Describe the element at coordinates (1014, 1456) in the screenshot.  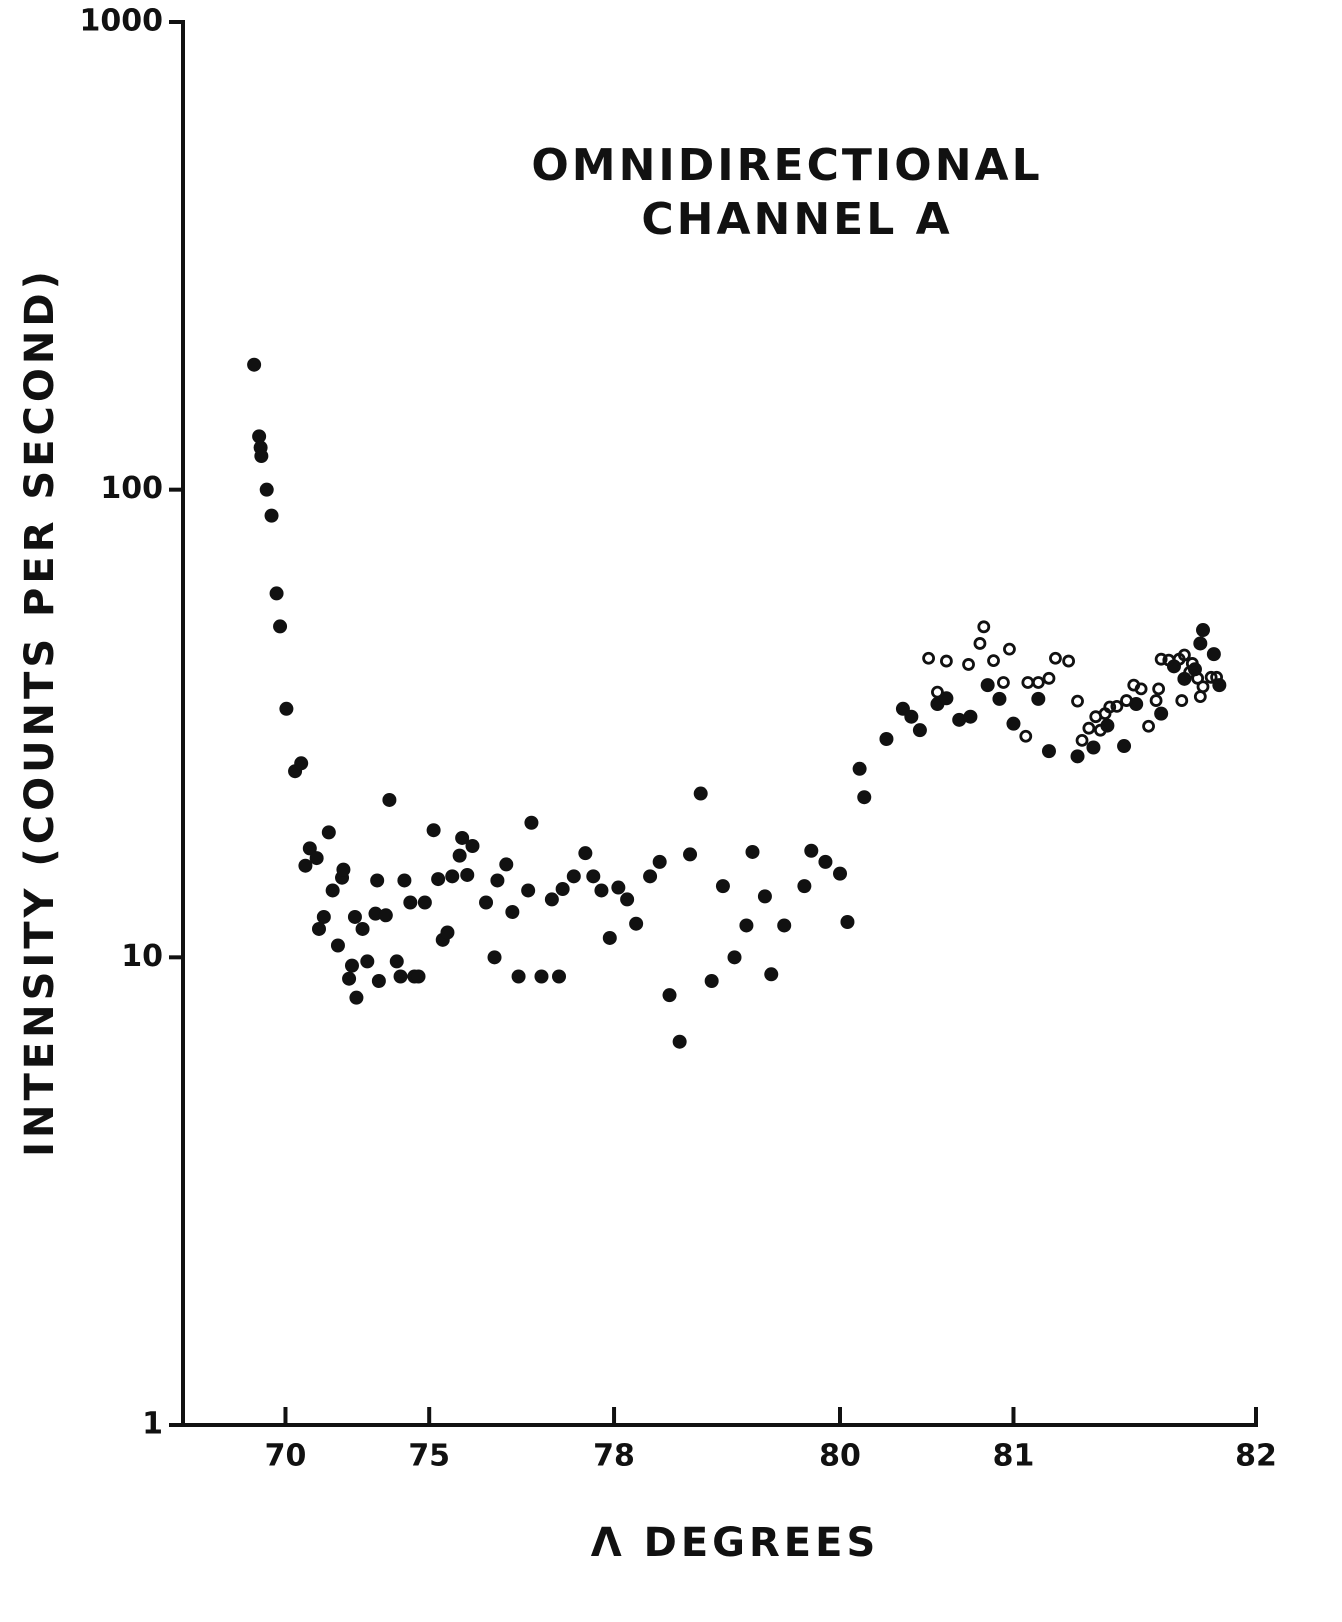
I see `x-tick-label: 81` at that location.